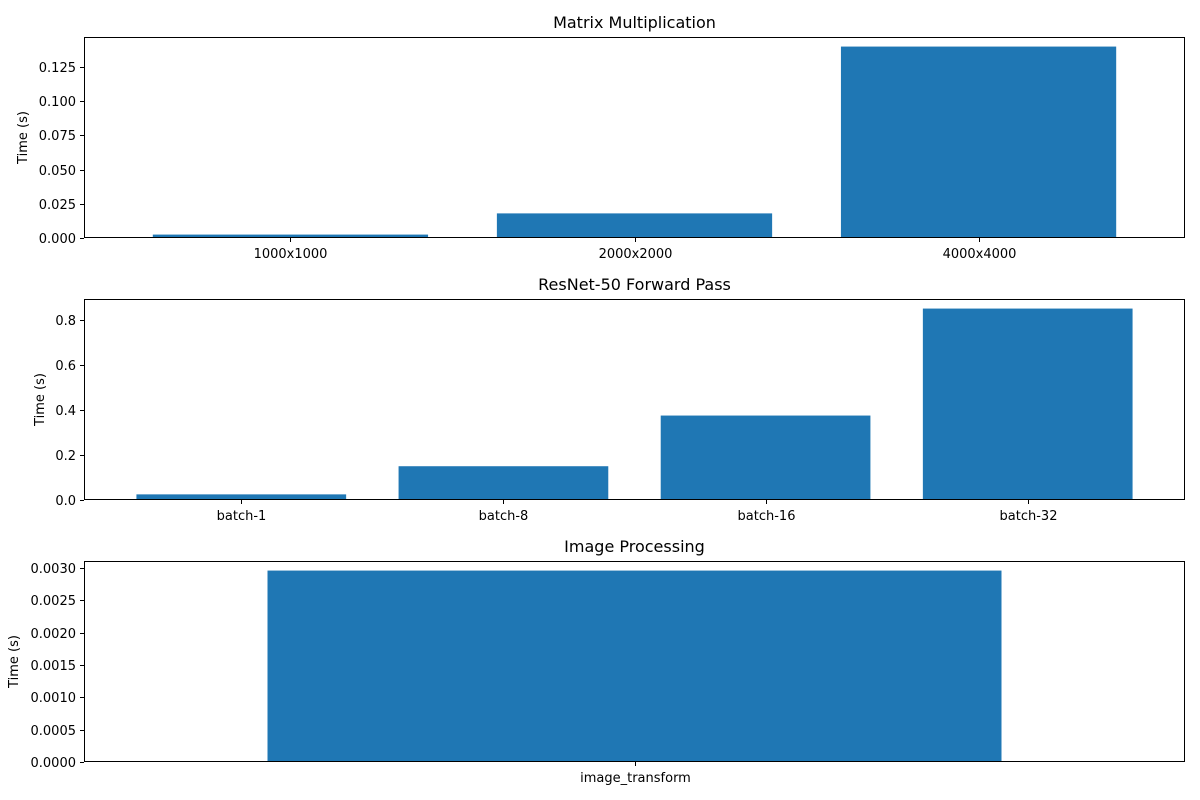 The height and width of the screenshot is (800, 1200). Describe the element at coordinates (57, 102) in the screenshot. I see `chart-0-ytick-label: 0.100` at that location.